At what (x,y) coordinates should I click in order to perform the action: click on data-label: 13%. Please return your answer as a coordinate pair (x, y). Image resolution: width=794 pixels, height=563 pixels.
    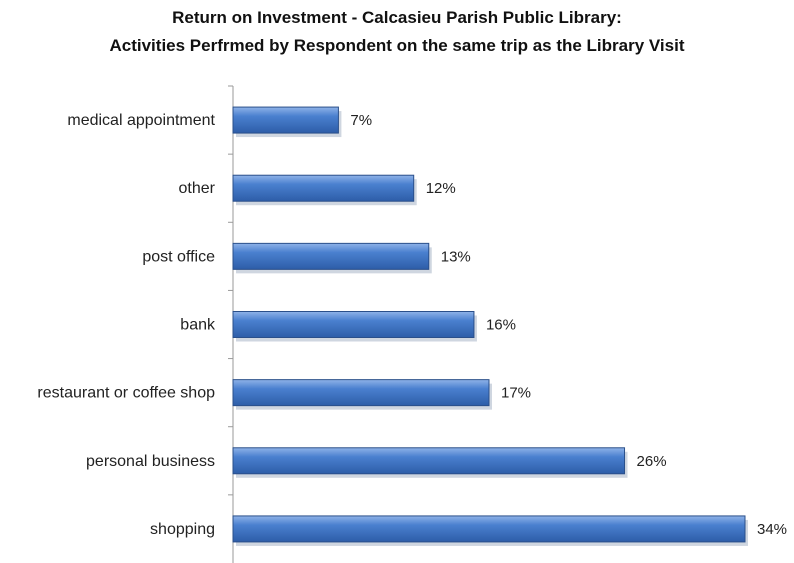
    Looking at the image, I should click on (456, 256).